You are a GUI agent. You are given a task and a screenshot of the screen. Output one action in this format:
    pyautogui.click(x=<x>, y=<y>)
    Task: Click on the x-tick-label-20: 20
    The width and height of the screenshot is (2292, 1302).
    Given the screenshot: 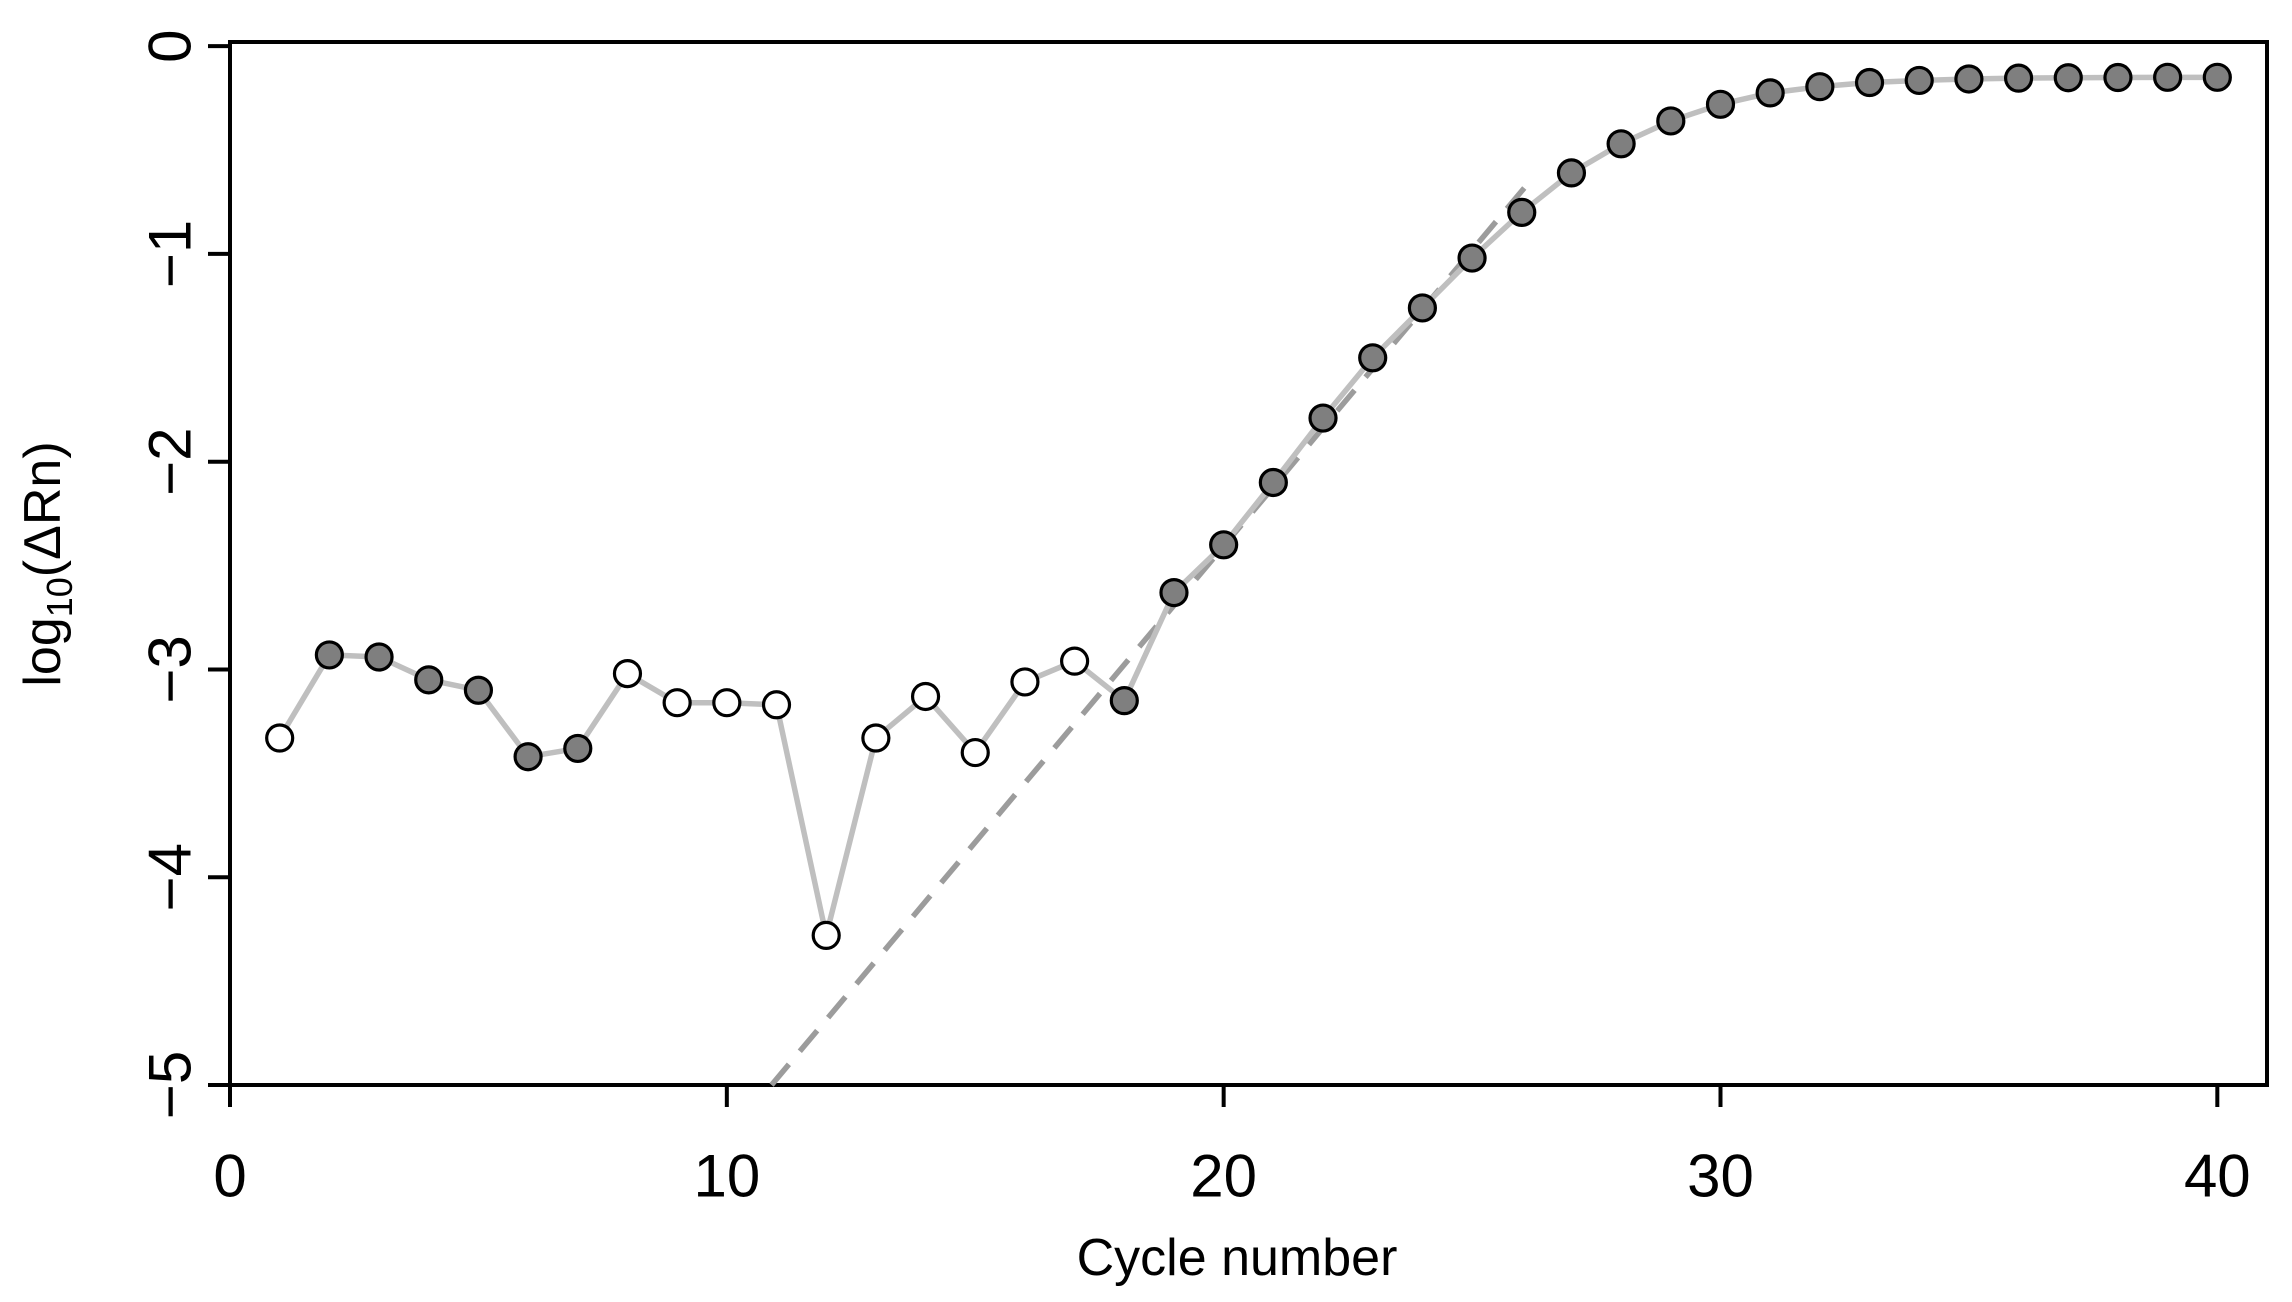 What is the action you would take?
    pyautogui.click(x=1223, y=1176)
    